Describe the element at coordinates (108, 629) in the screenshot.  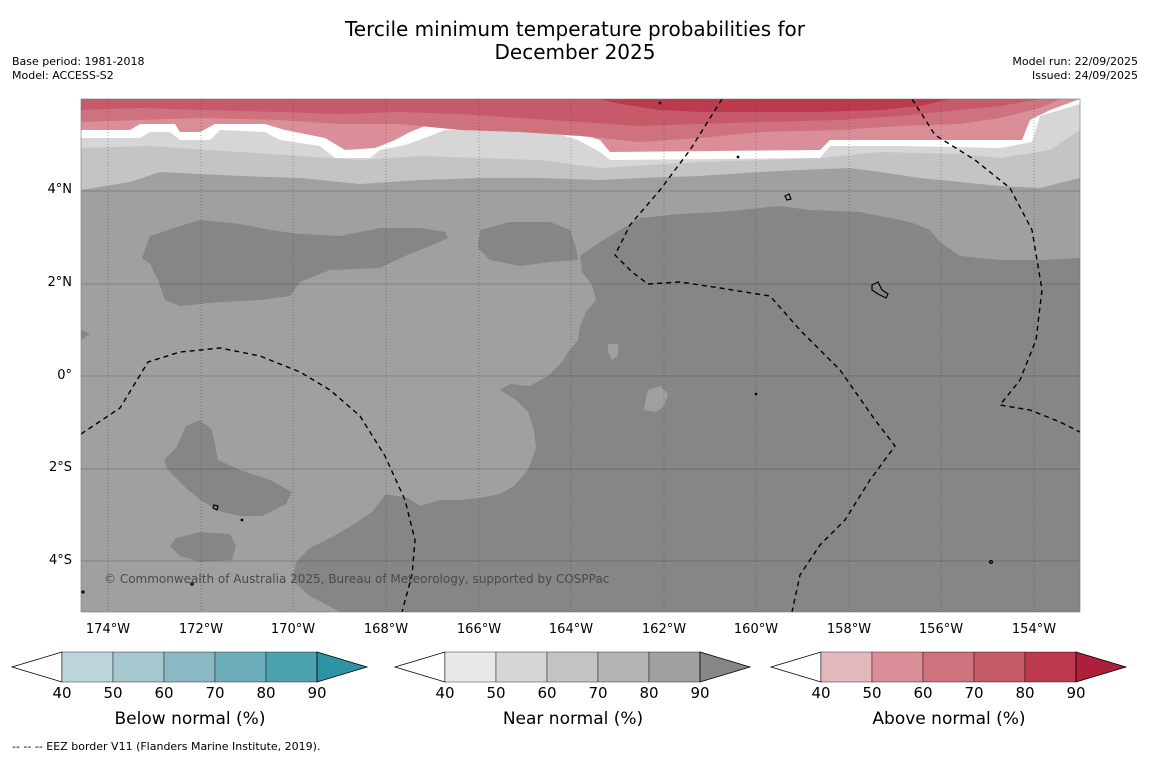
I see `lon-label-174w: 174°W` at that location.